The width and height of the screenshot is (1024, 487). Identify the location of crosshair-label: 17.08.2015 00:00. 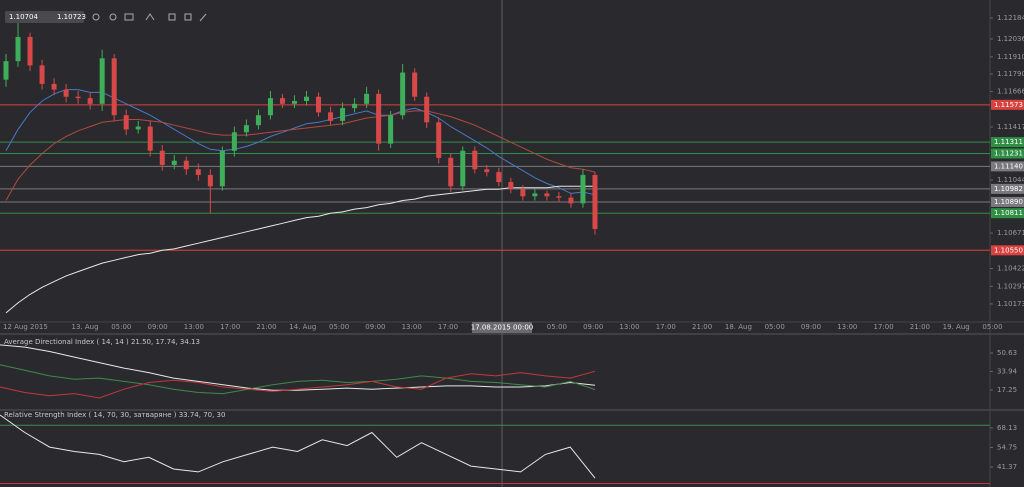
(502, 328).